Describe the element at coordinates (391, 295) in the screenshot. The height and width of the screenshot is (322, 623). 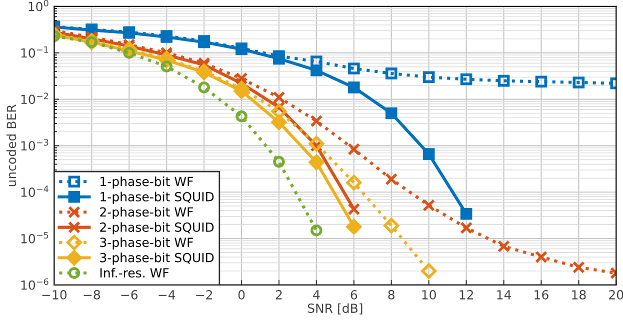
I see `x-tick-label: 8` at that location.